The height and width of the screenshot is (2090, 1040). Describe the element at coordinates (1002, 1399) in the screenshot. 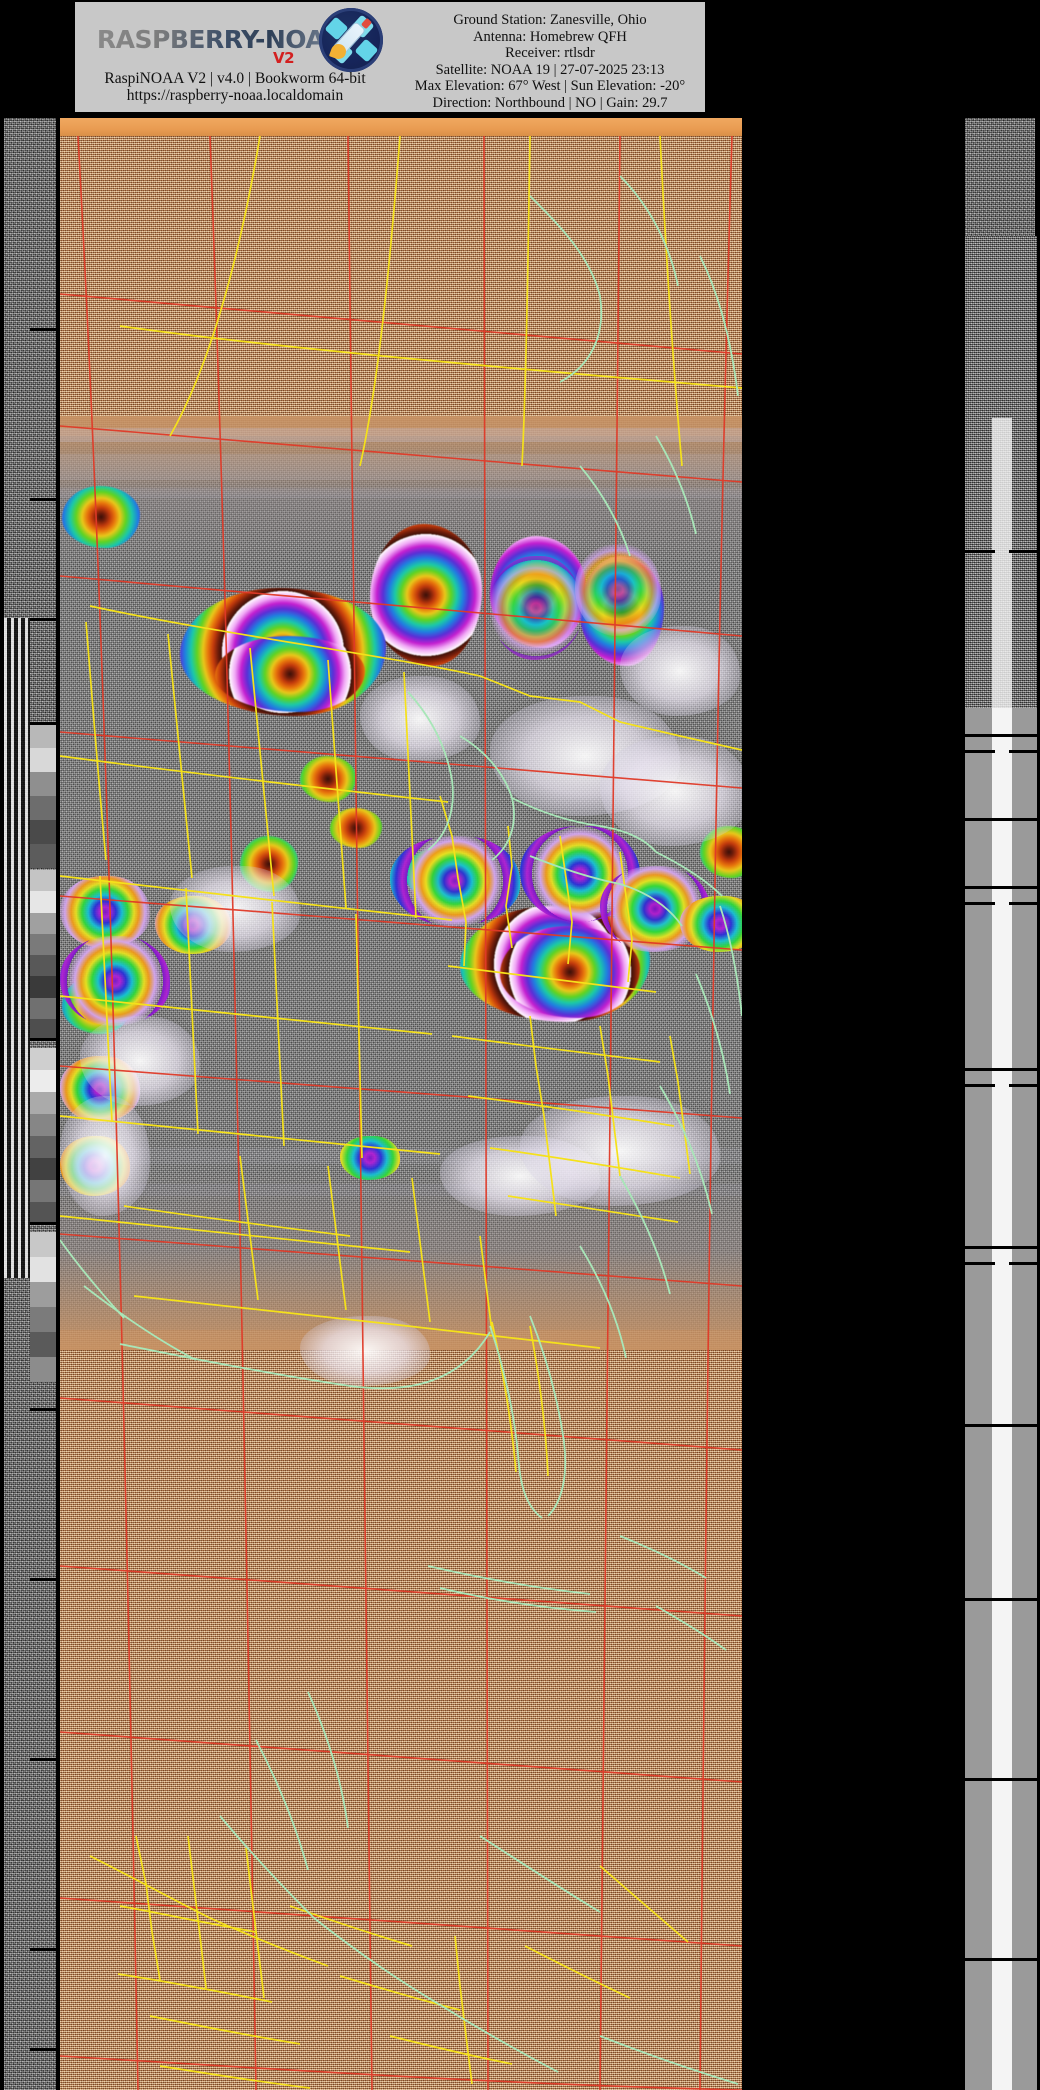

I see `right-wedge-white-band` at that location.